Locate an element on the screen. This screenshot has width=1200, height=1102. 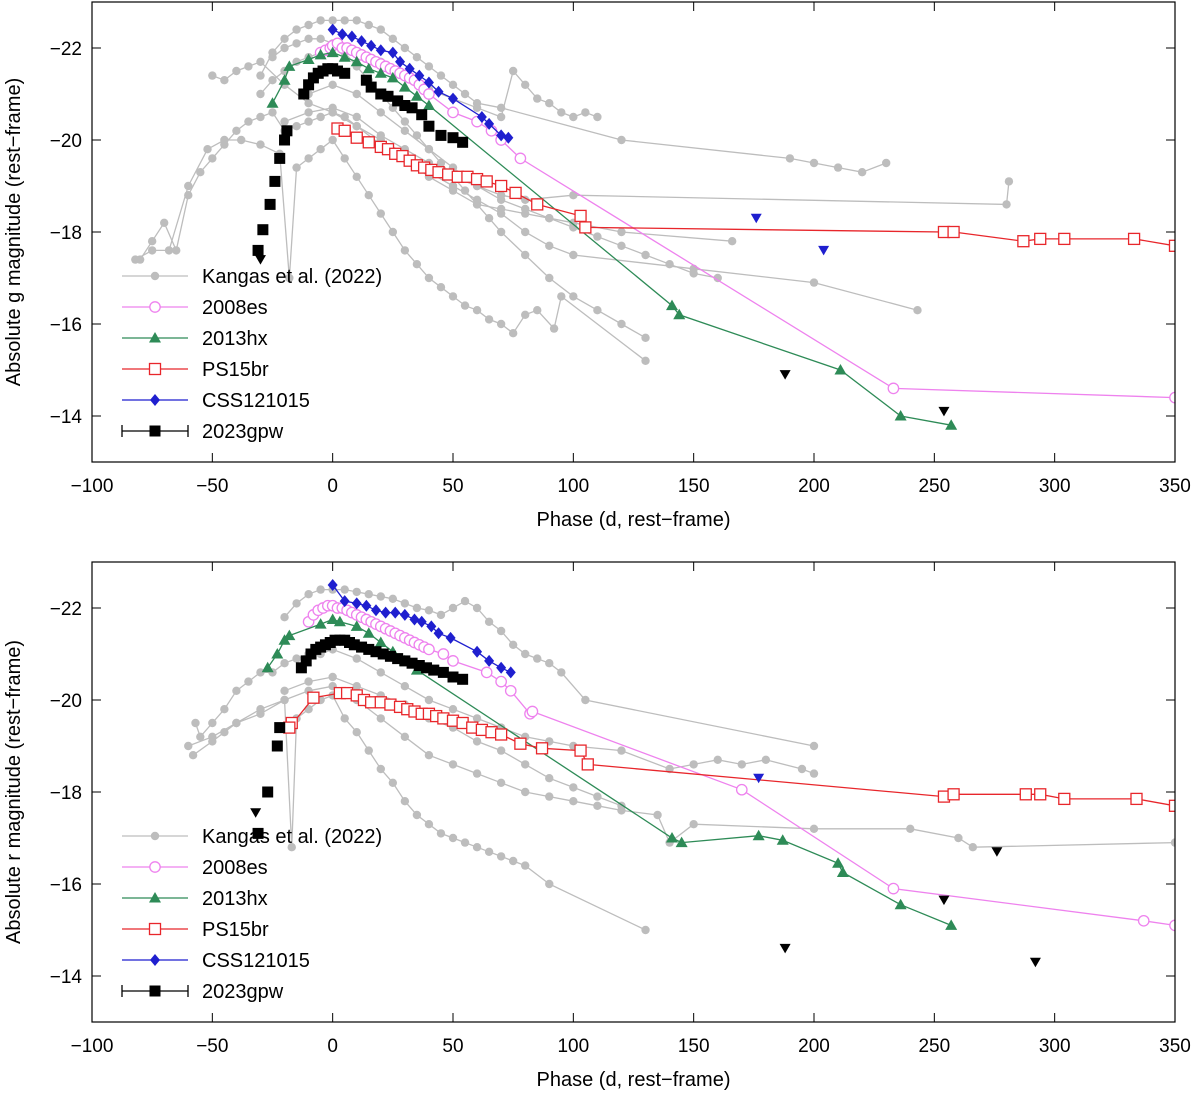
series-2023gpw is located at coordinates (360, 736).